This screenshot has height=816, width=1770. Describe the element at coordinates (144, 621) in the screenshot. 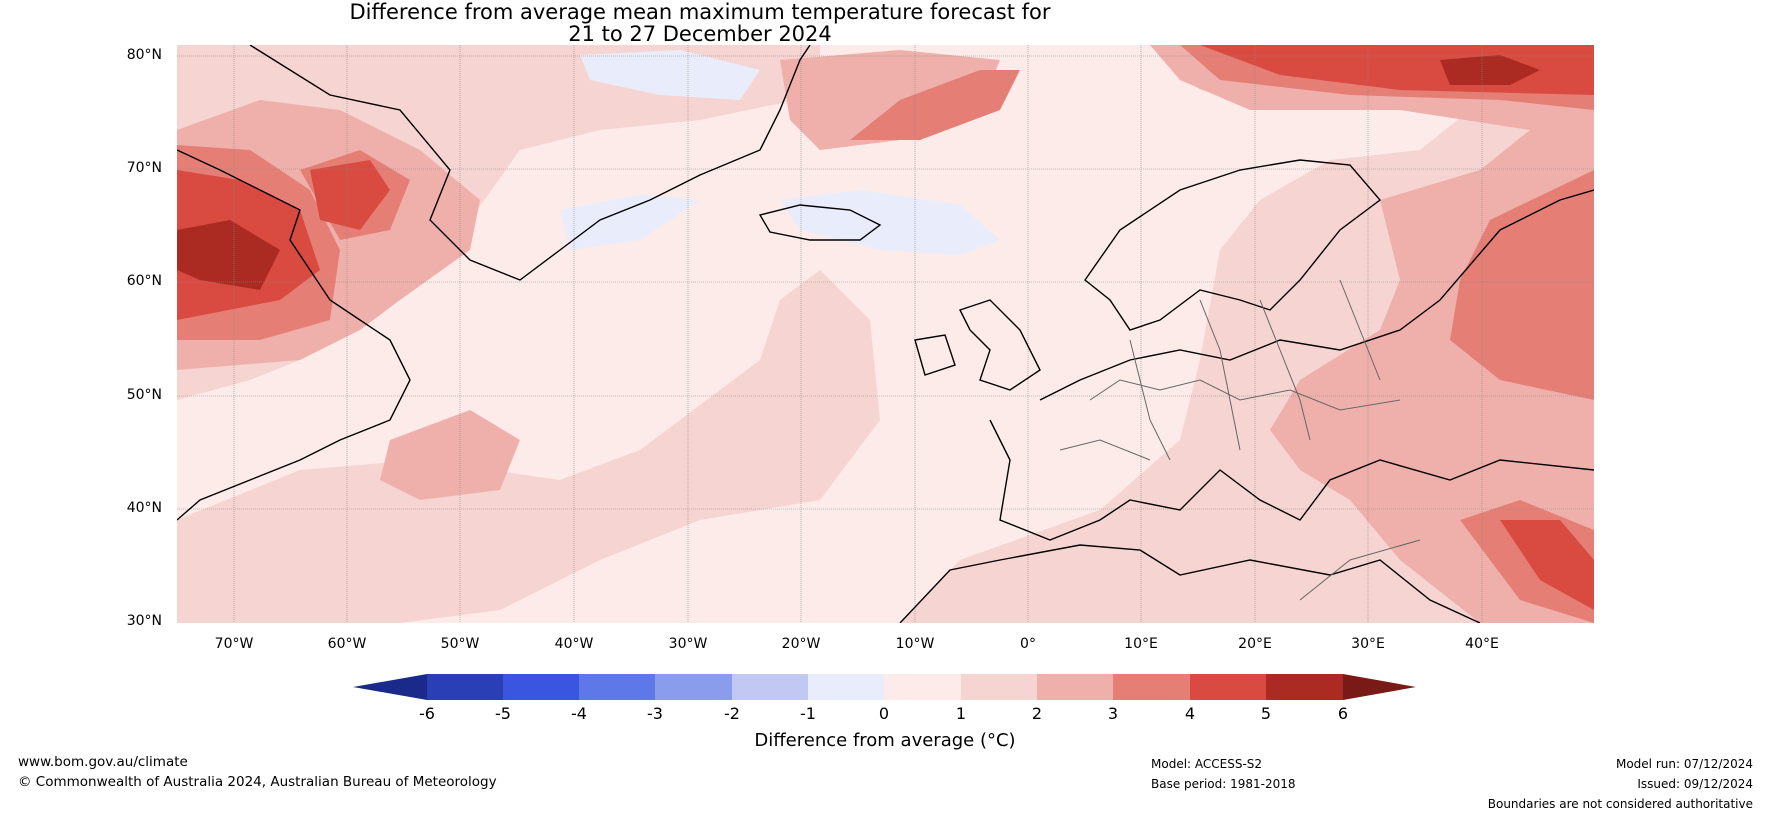

I see `lat-label: 30°N` at that location.